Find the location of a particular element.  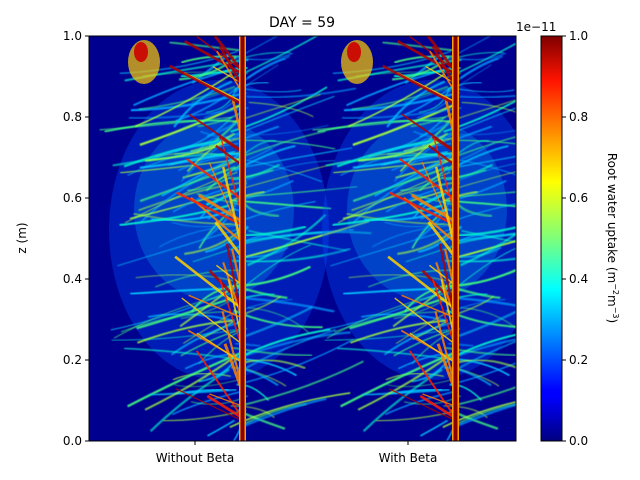

y-axis-label: z (m) is located at coordinates (22, 237).